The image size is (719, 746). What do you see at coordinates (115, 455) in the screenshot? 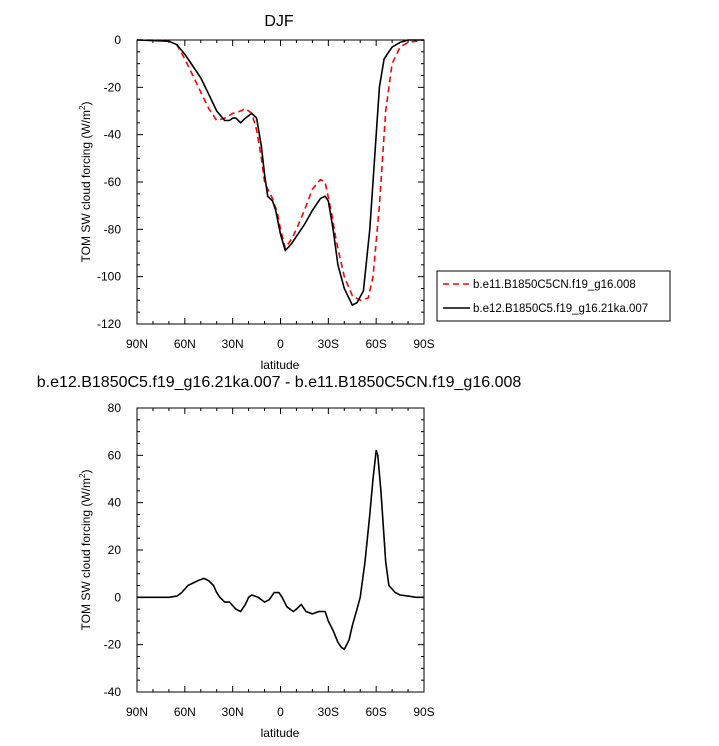
I see `bottom-chart-y-tick-label: 60` at bounding box center [115, 455].